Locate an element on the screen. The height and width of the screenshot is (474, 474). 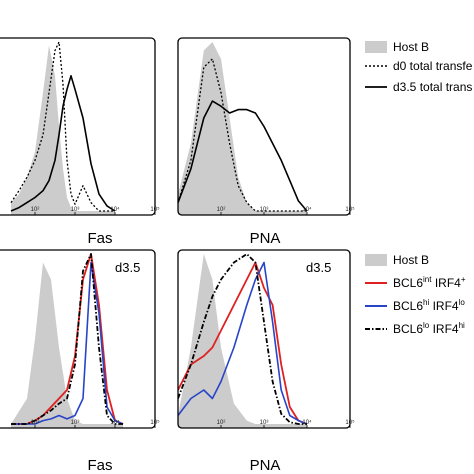
xlabel-fas-bottom: Fas is located at coordinates (99, 465).